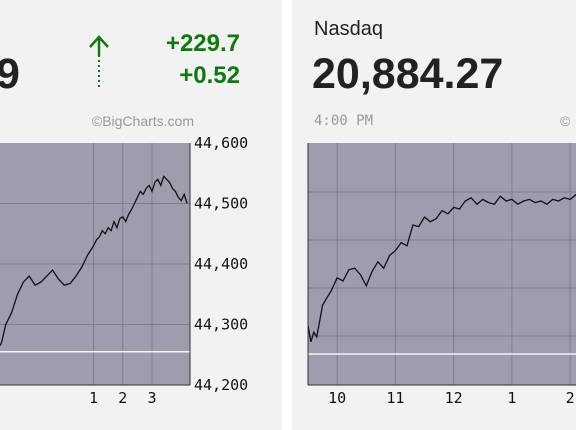 The image size is (576, 430). I want to click on change-percent: +0.52, so click(209, 75).